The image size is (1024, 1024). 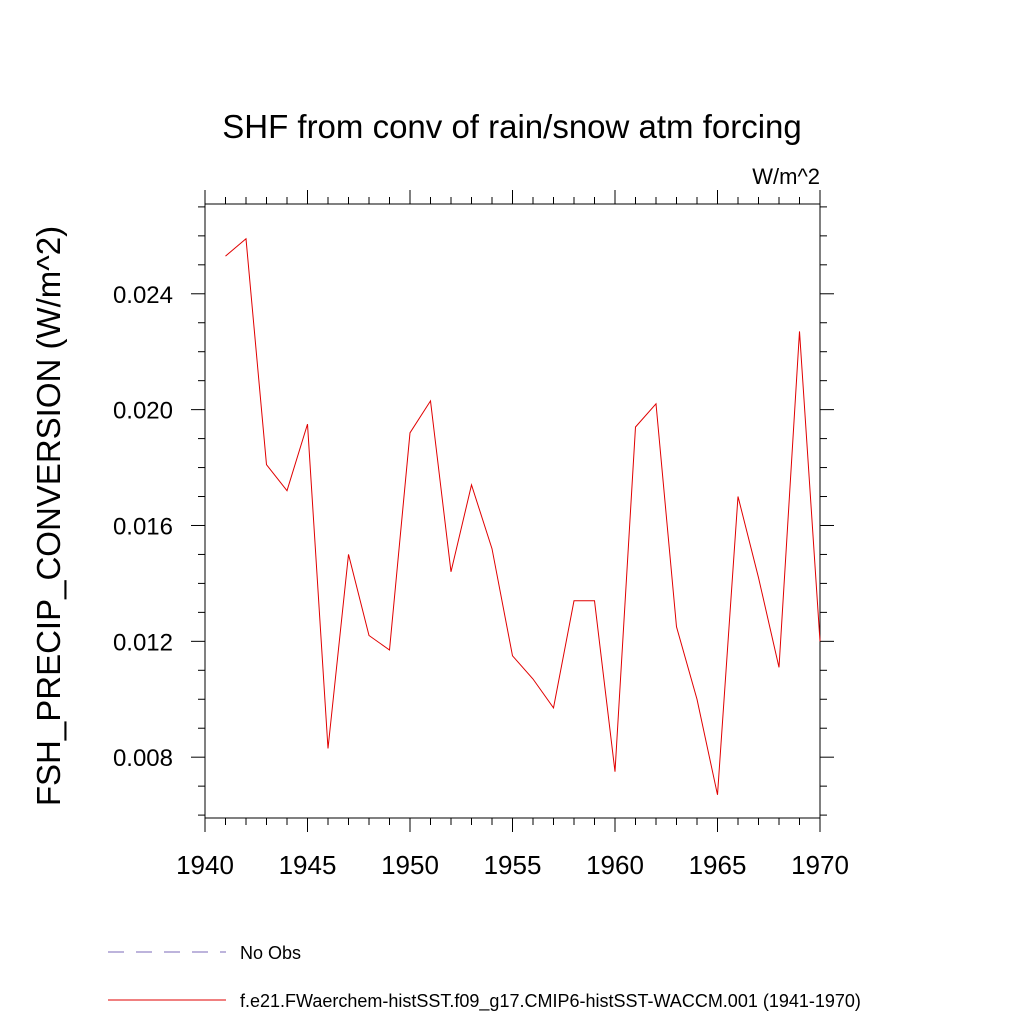 What do you see at coordinates (205, 865) in the screenshot?
I see `x-tick-label: 1940` at bounding box center [205, 865].